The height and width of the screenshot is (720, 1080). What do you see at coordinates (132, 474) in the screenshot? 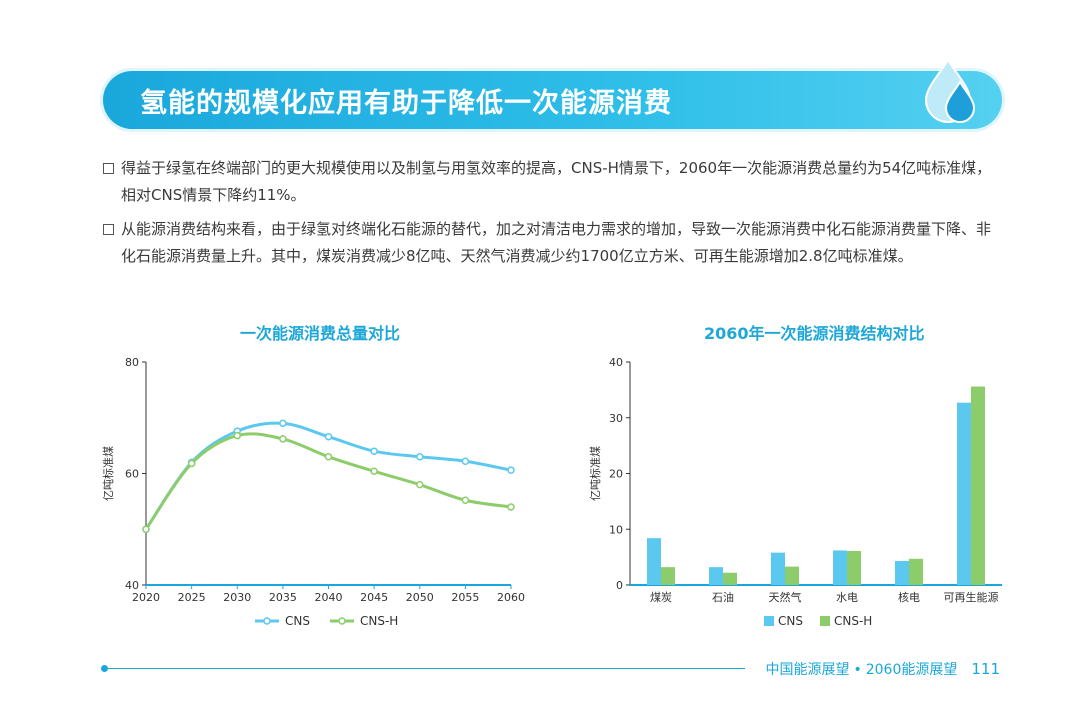
I see `y-tick-label: 60` at bounding box center [132, 474].